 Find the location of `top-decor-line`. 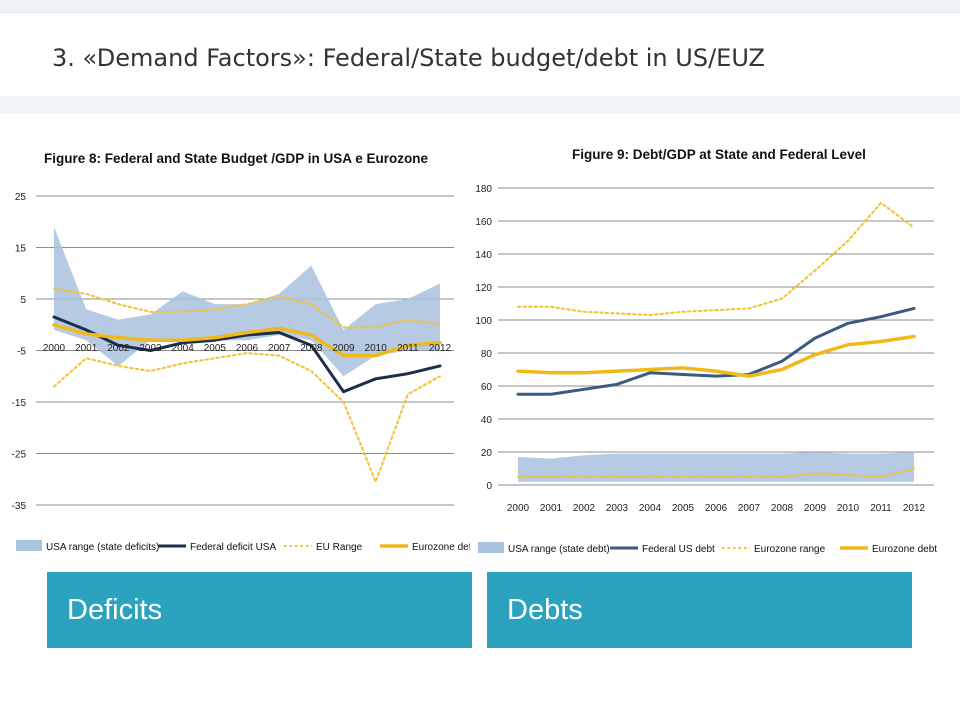

top-decor-line is located at coordinates (480, 12).